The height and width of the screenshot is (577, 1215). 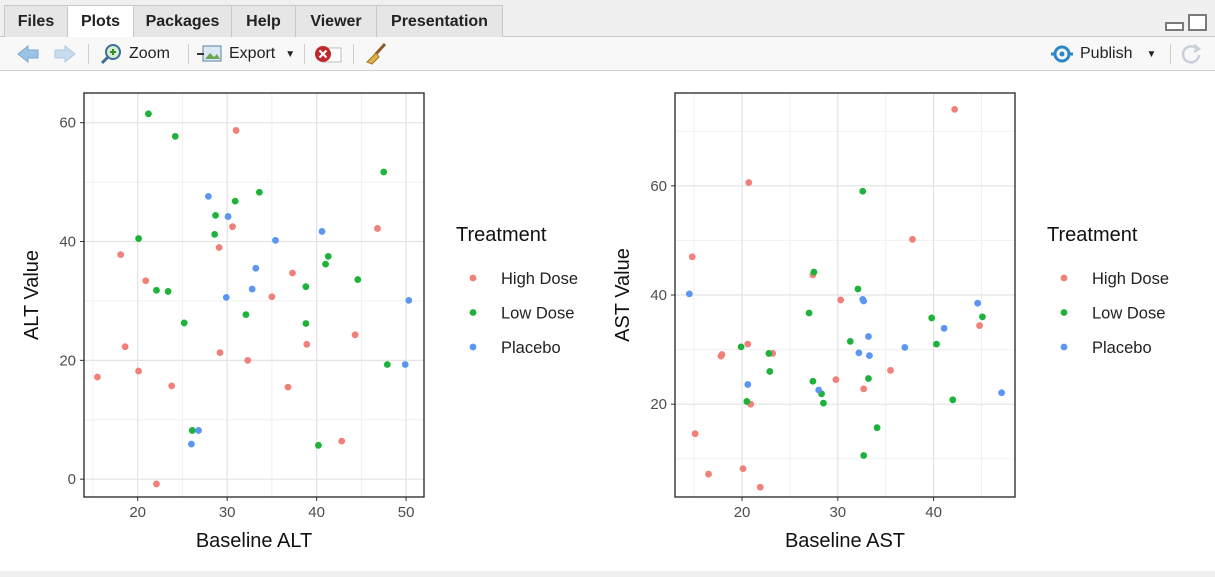 What do you see at coordinates (1103, 54) in the screenshot?
I see `publish-button: Publish ▼` at bounding box center [1103, 54].